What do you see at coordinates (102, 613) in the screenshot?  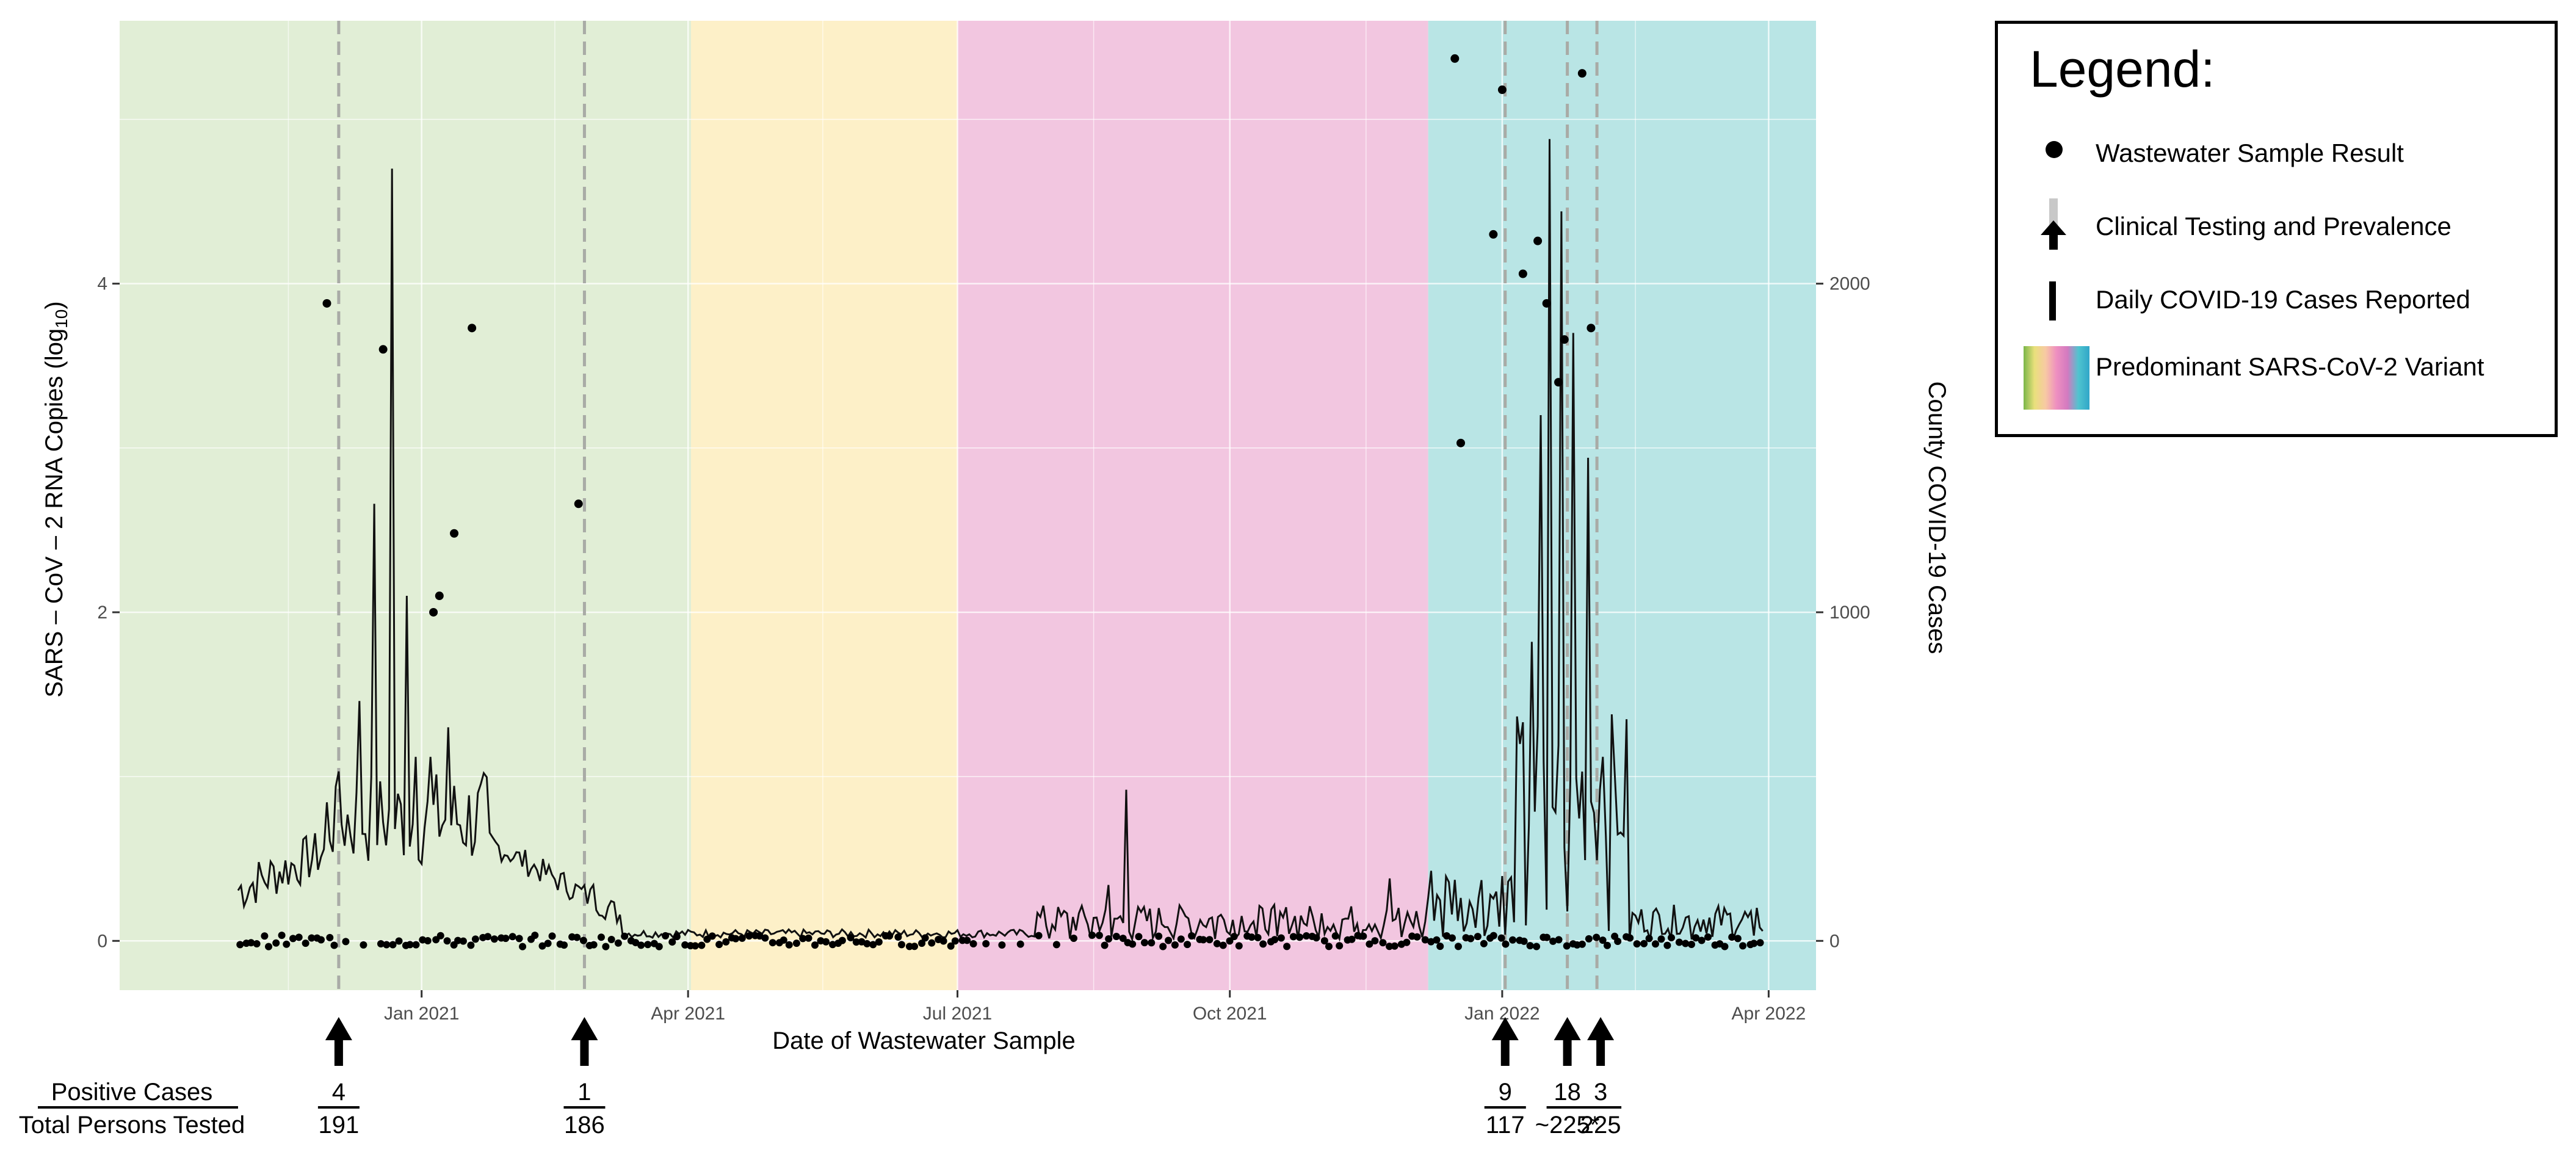 I see `y-left-tick-label: 2` at bounding box center [102, 613].